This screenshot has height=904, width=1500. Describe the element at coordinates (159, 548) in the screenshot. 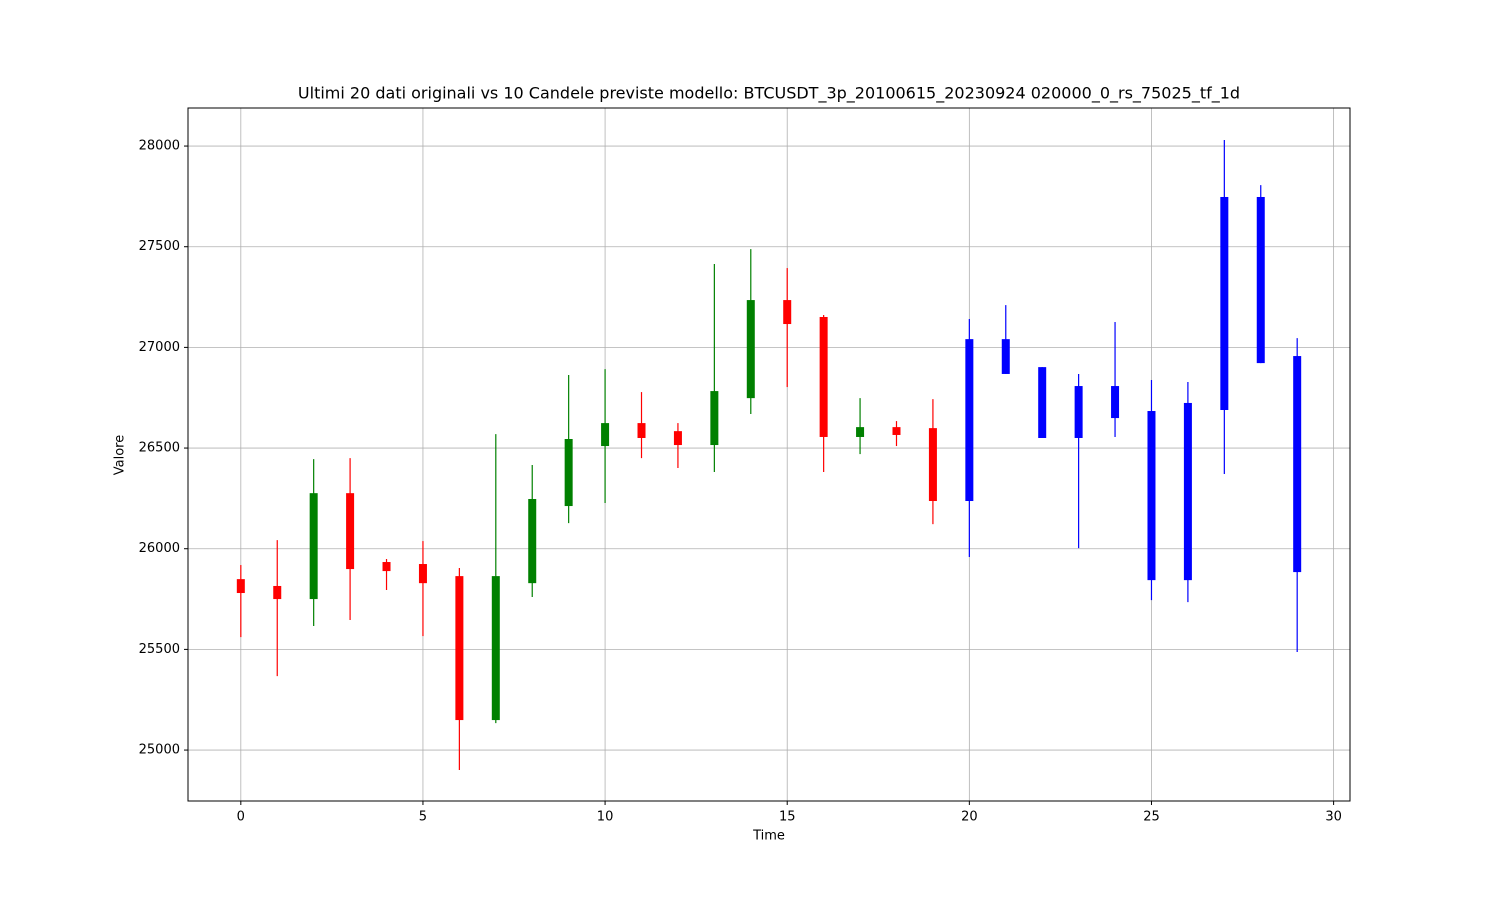

I see `y-tick-label: 26000` at that location.